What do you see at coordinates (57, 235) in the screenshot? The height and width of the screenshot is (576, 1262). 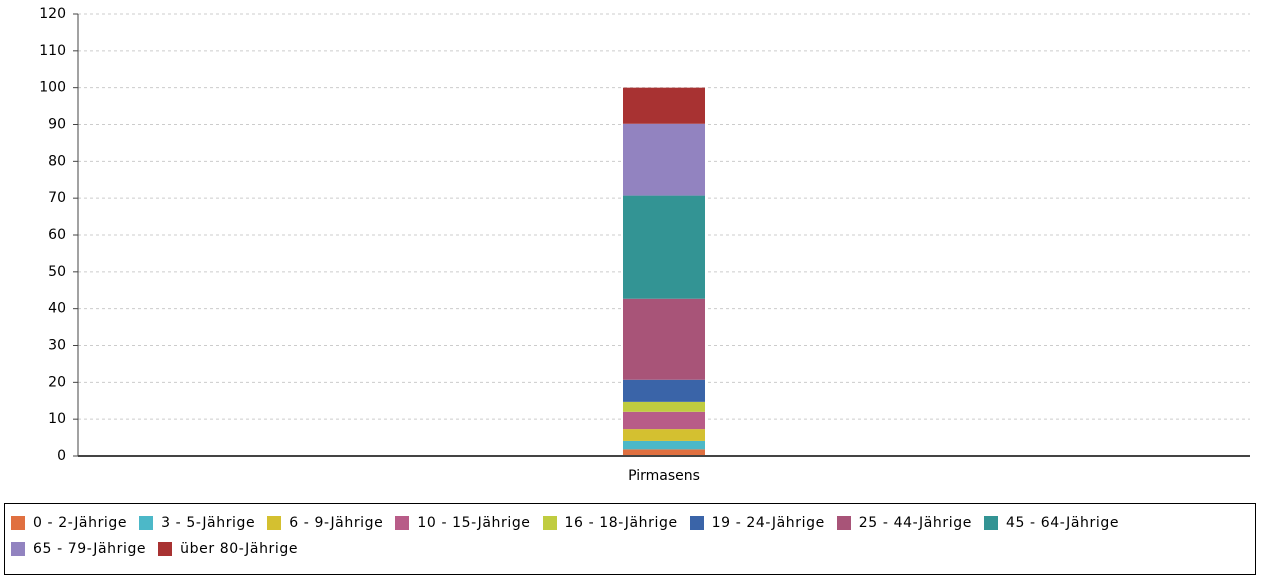 I see `y-tick-label: 60` at bounding box center [57, 235].